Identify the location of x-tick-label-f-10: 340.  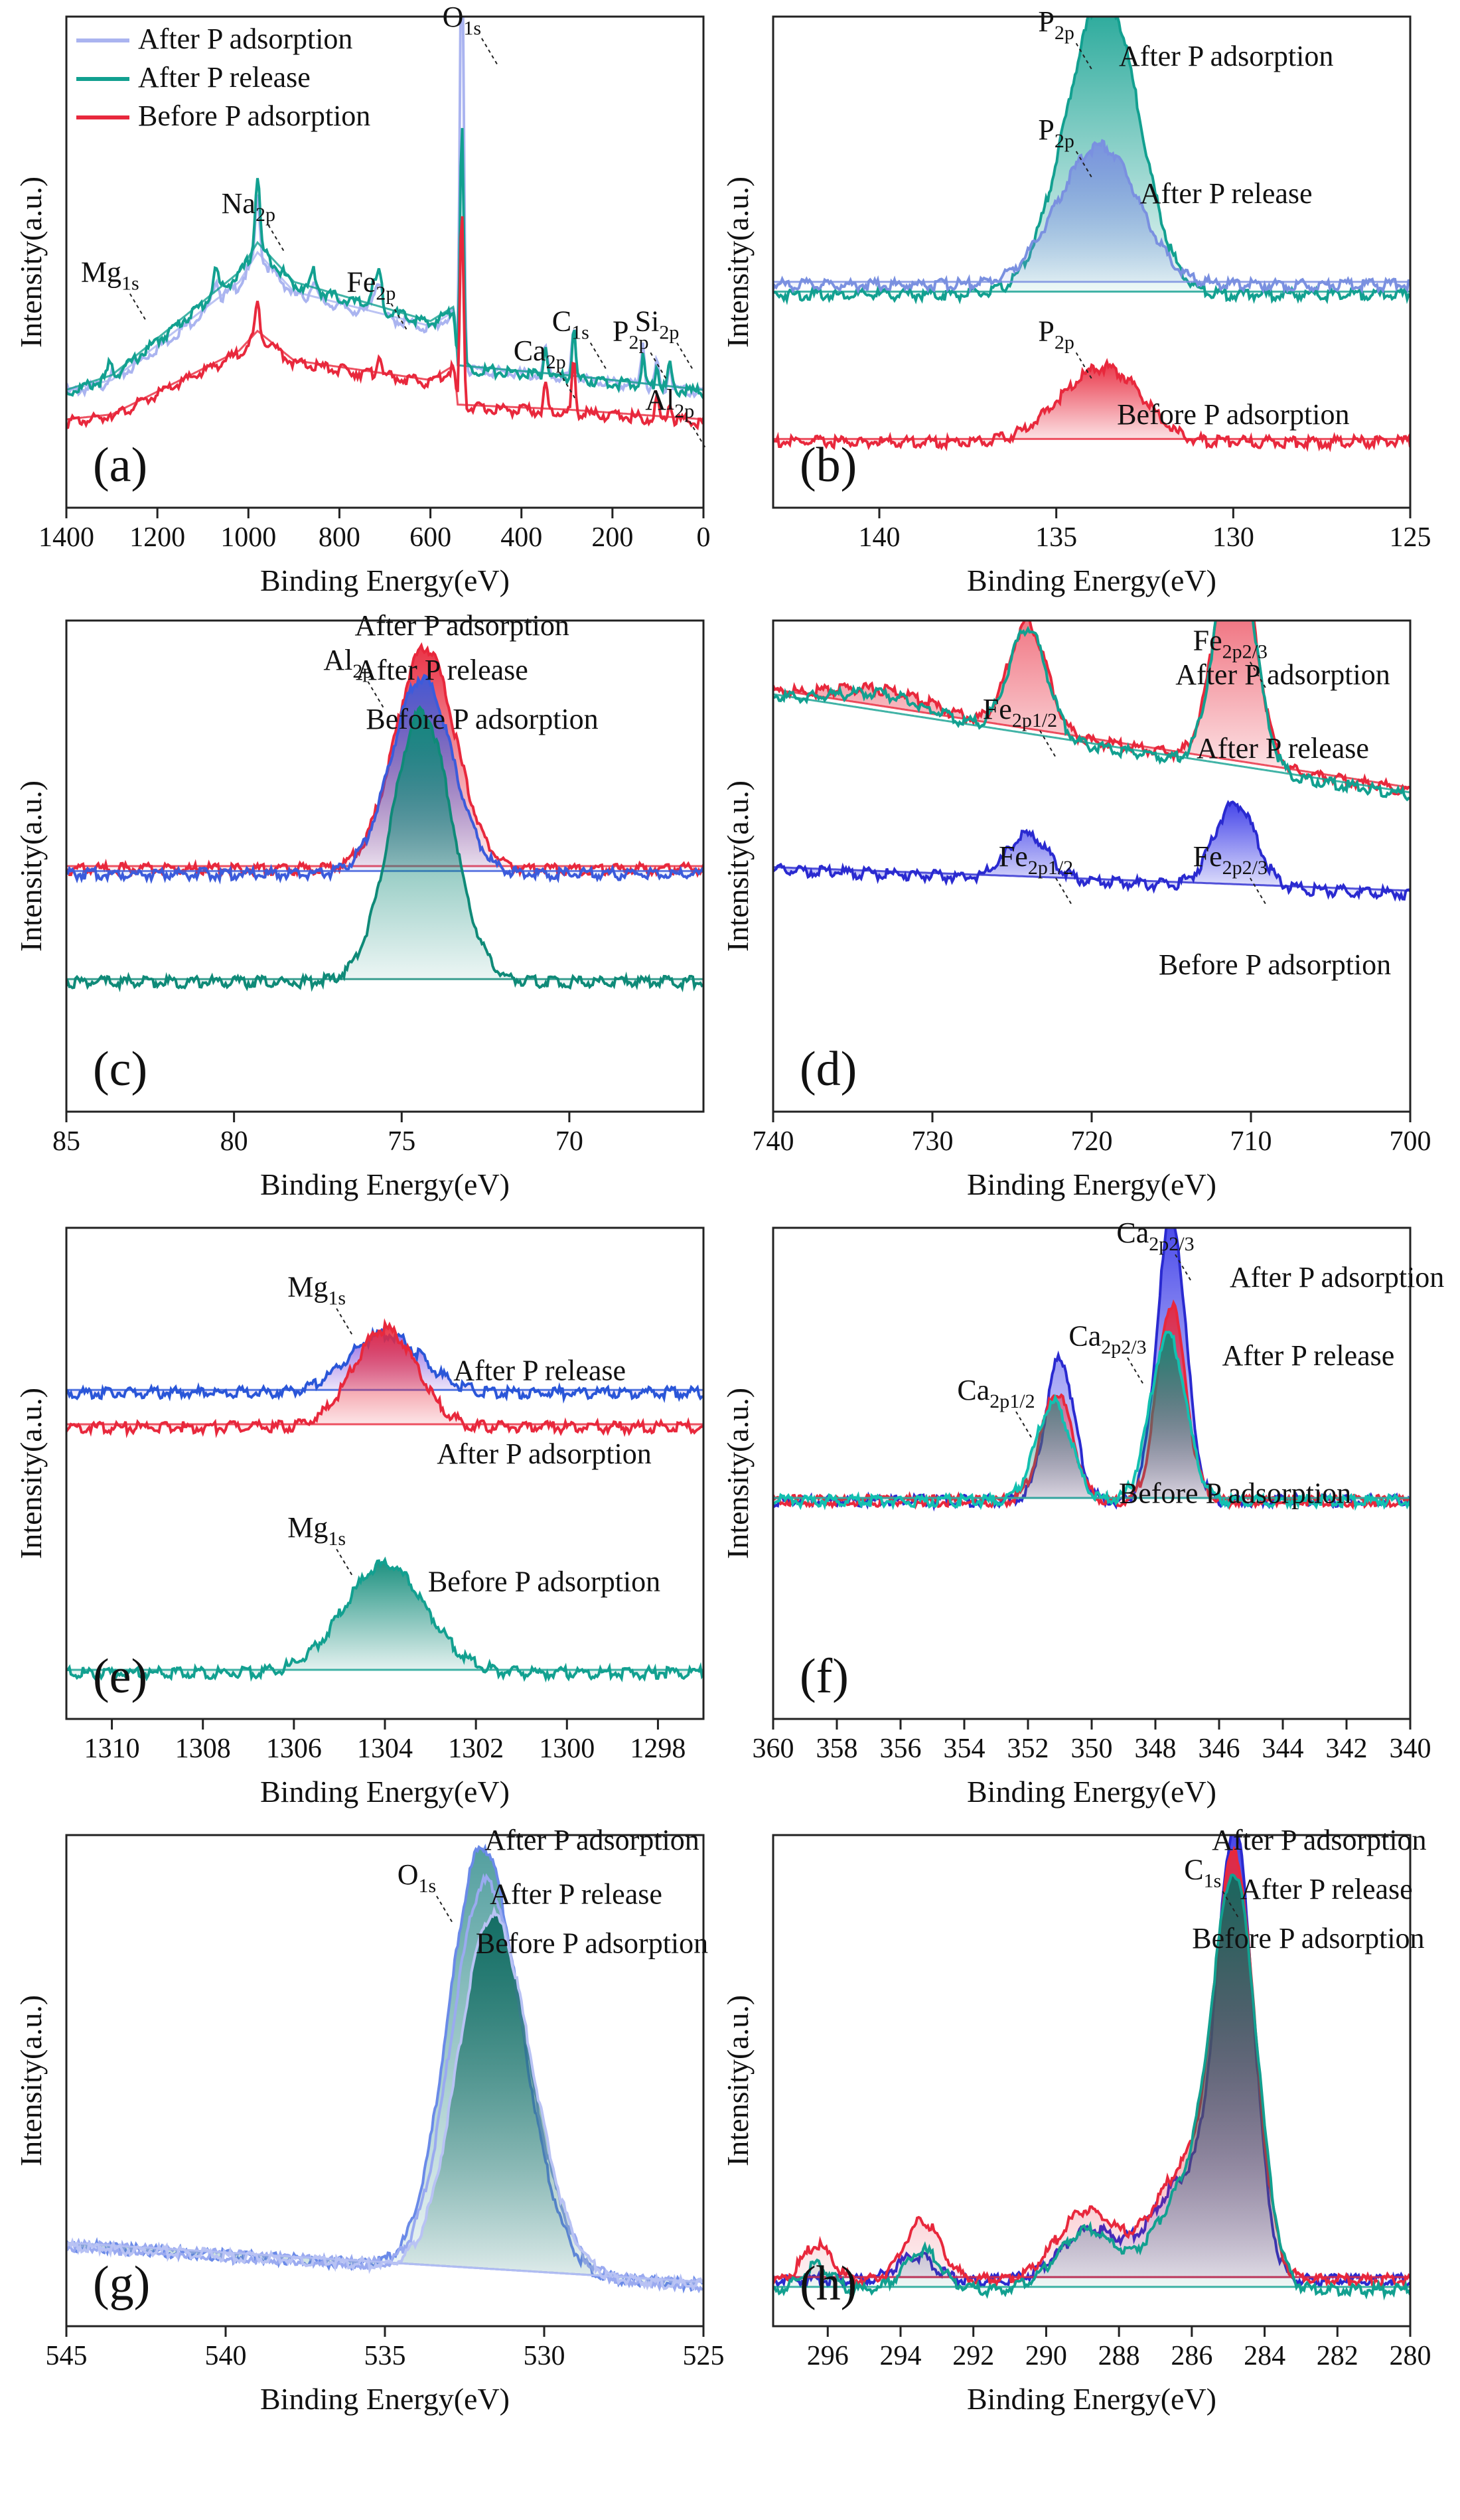
(1410, 1749).